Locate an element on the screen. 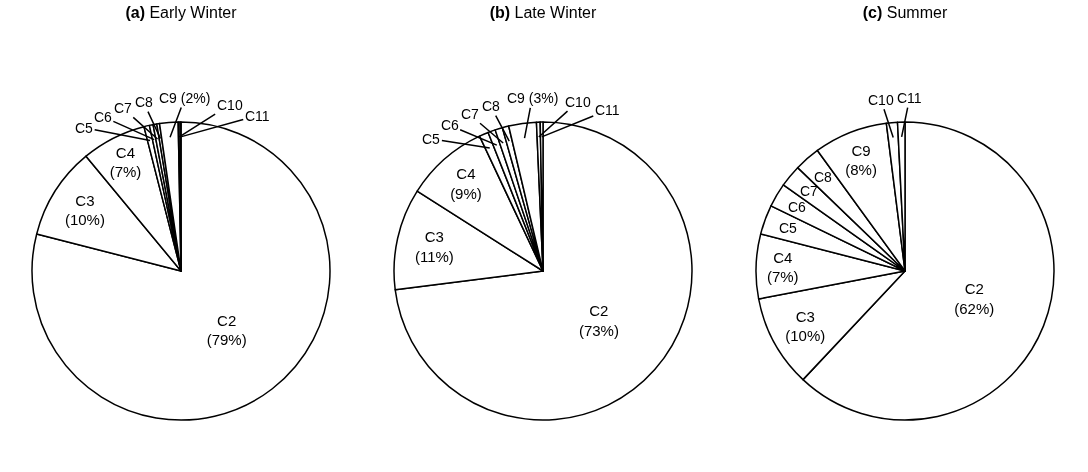 The height and width of the screenshot is (472, 1088). data-label: (73%) is located at coordinates (598, 330).